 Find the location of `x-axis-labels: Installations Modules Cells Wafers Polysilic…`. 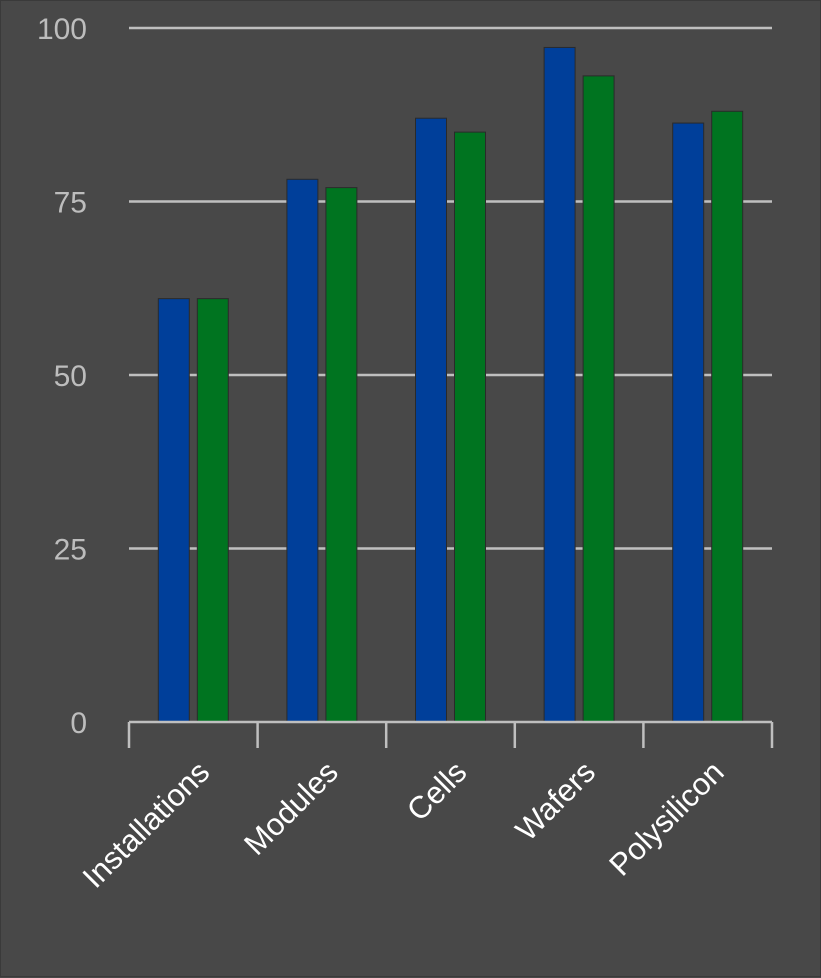

x-axis-labels: Installations Modules Cells Wafers Polysilic… is located at coordinates (403, 824).